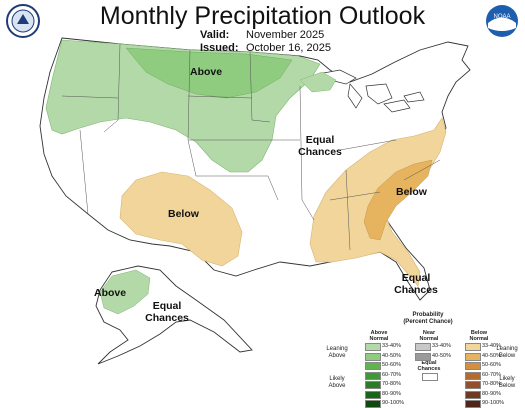 The width and height of the screenshot is (525, 408). What do you see at coordinates (507, 386) in the screenshot?
I see `legend-likely-below-2: Below` at bounding box center [507, 386].